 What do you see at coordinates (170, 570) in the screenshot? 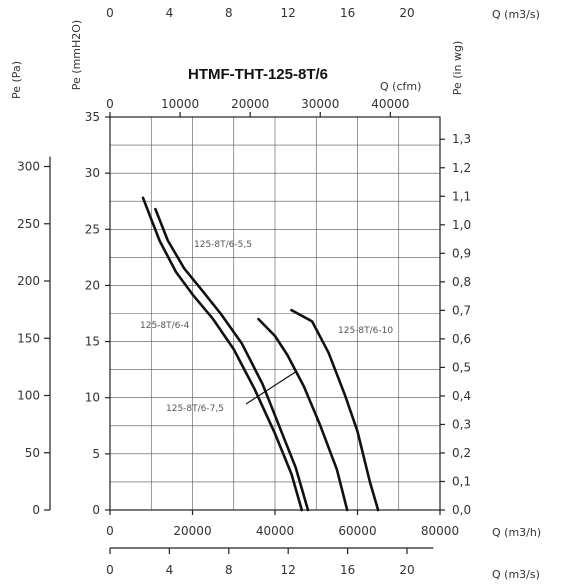
I see `x-tick-label-m3s-bottom: 4` at bounding box center [170, 570].